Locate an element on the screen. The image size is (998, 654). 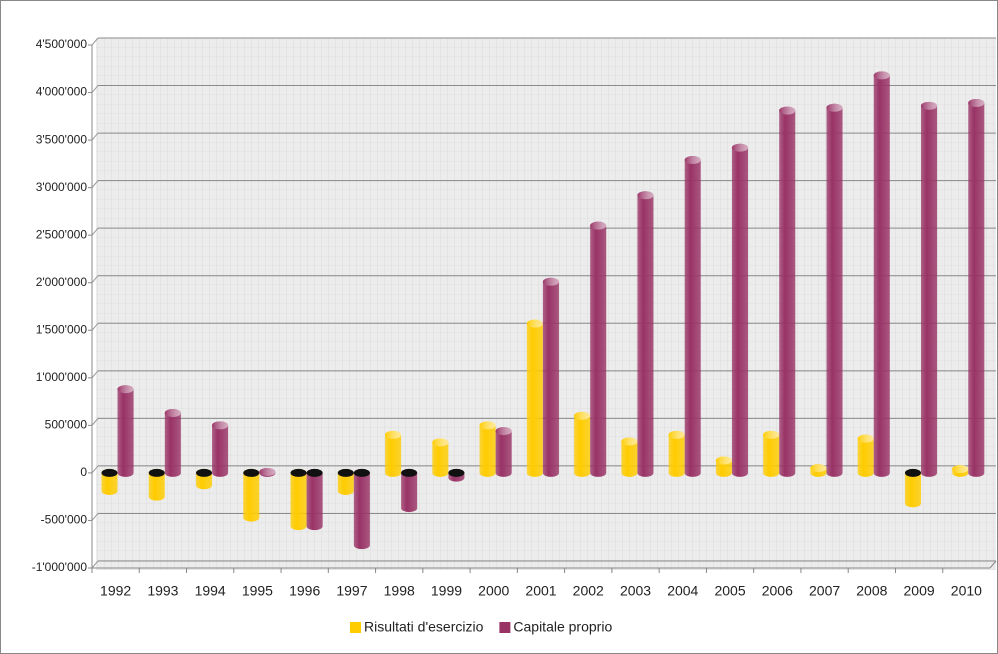
x-tick-label: 1992 is located at coordinates (115, 591).